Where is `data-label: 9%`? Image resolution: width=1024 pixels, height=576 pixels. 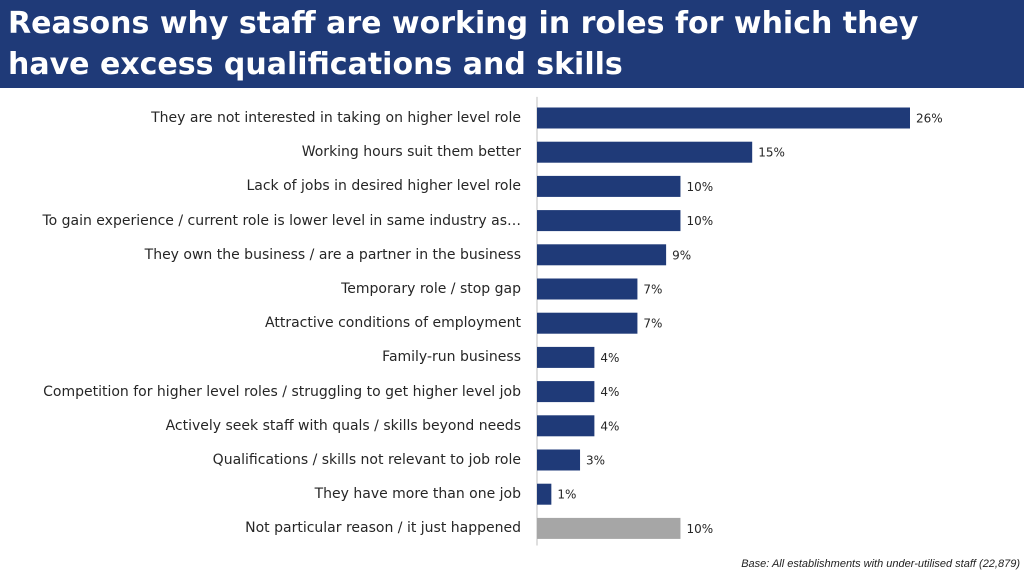 data-label: 9% is located at coordinates (681, 255).